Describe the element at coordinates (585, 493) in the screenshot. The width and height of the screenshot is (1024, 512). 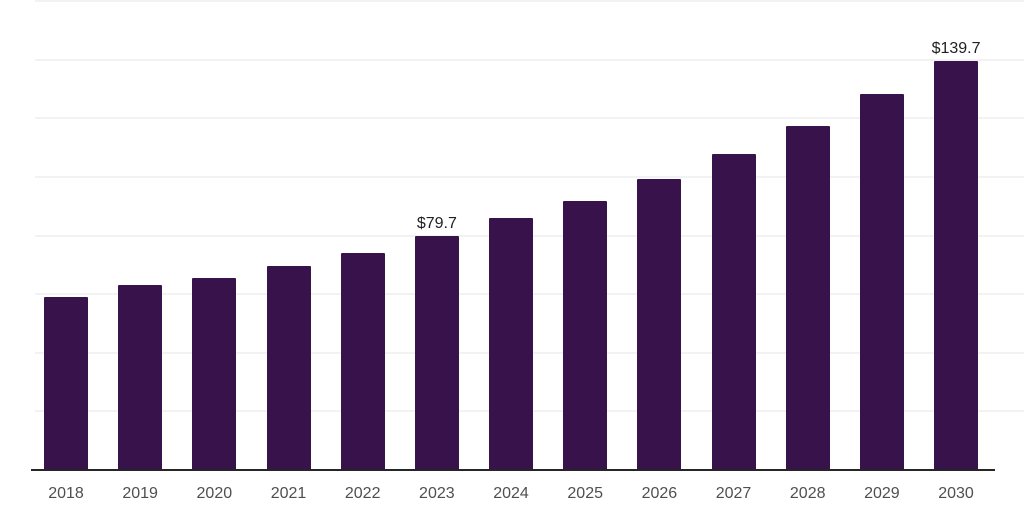
I see `x-tick-label-2025: 2025` at that location.